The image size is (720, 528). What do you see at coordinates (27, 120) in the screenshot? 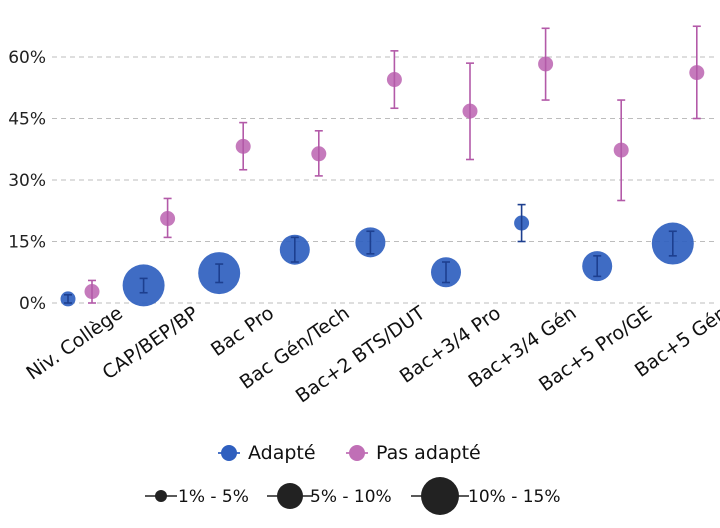
I see `y-tick-label: 45%` at bounding box center [27, 120].